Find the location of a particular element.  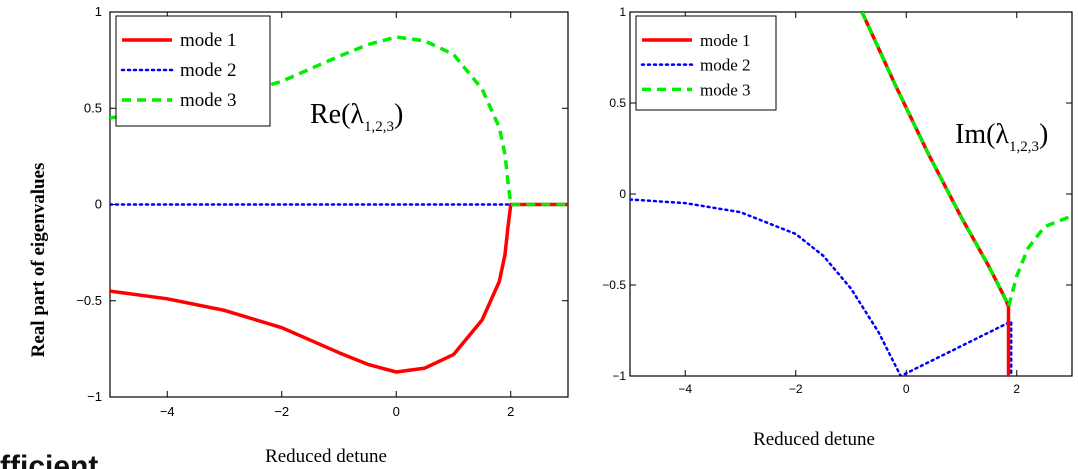

right-xlabel: Reduced detune is located at coordinates (814, 439).